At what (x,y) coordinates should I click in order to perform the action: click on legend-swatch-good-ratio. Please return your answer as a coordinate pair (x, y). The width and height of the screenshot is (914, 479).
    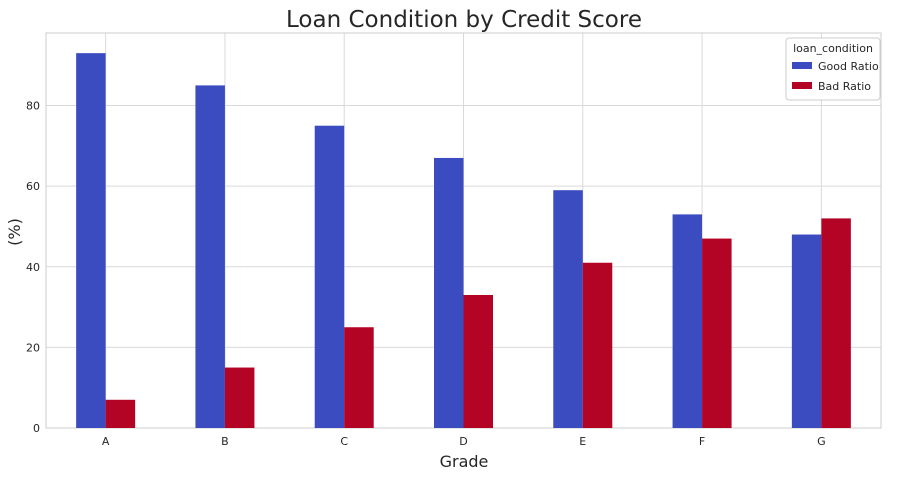
    Looking at the image, I should click on (802, 65).